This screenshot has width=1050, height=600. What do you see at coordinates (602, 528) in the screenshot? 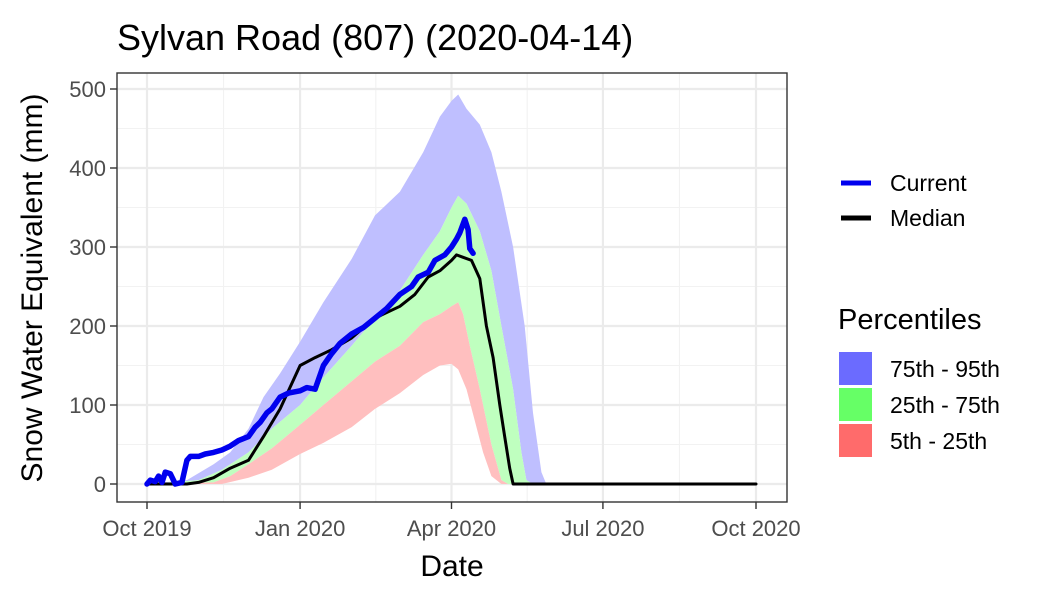
I see `x-tick-label: Jul 2020` at bounding box center [602, 528].